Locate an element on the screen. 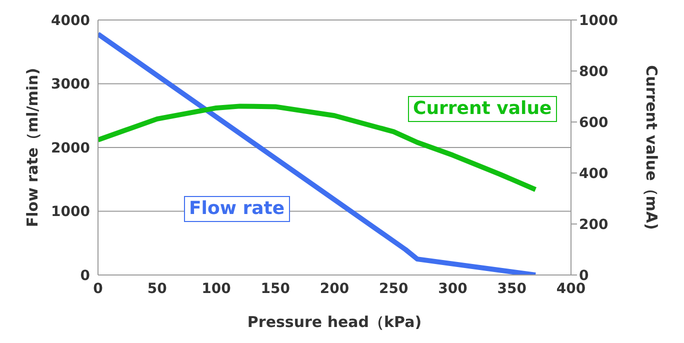 This screenshot has height=343, width=684. y2-axis-title: Current value（mA) is located at coordinates (651, 147).